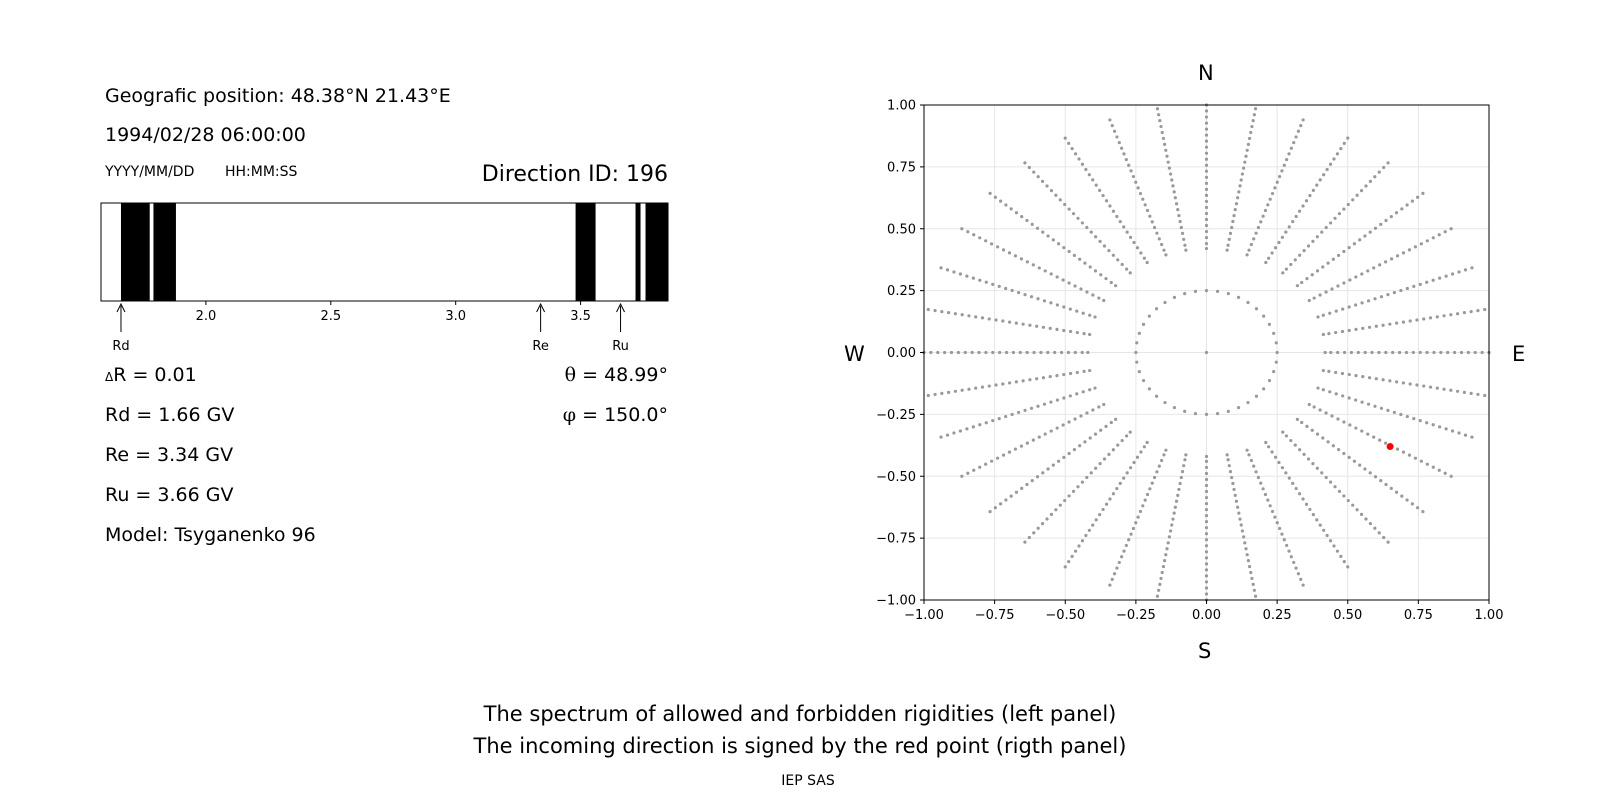 The height and width of the screenshot is (800, 1600). Describe the element at coordinates (615, 415) in the screenshot. I see `phi-value: φ = 150.0°` at that location.